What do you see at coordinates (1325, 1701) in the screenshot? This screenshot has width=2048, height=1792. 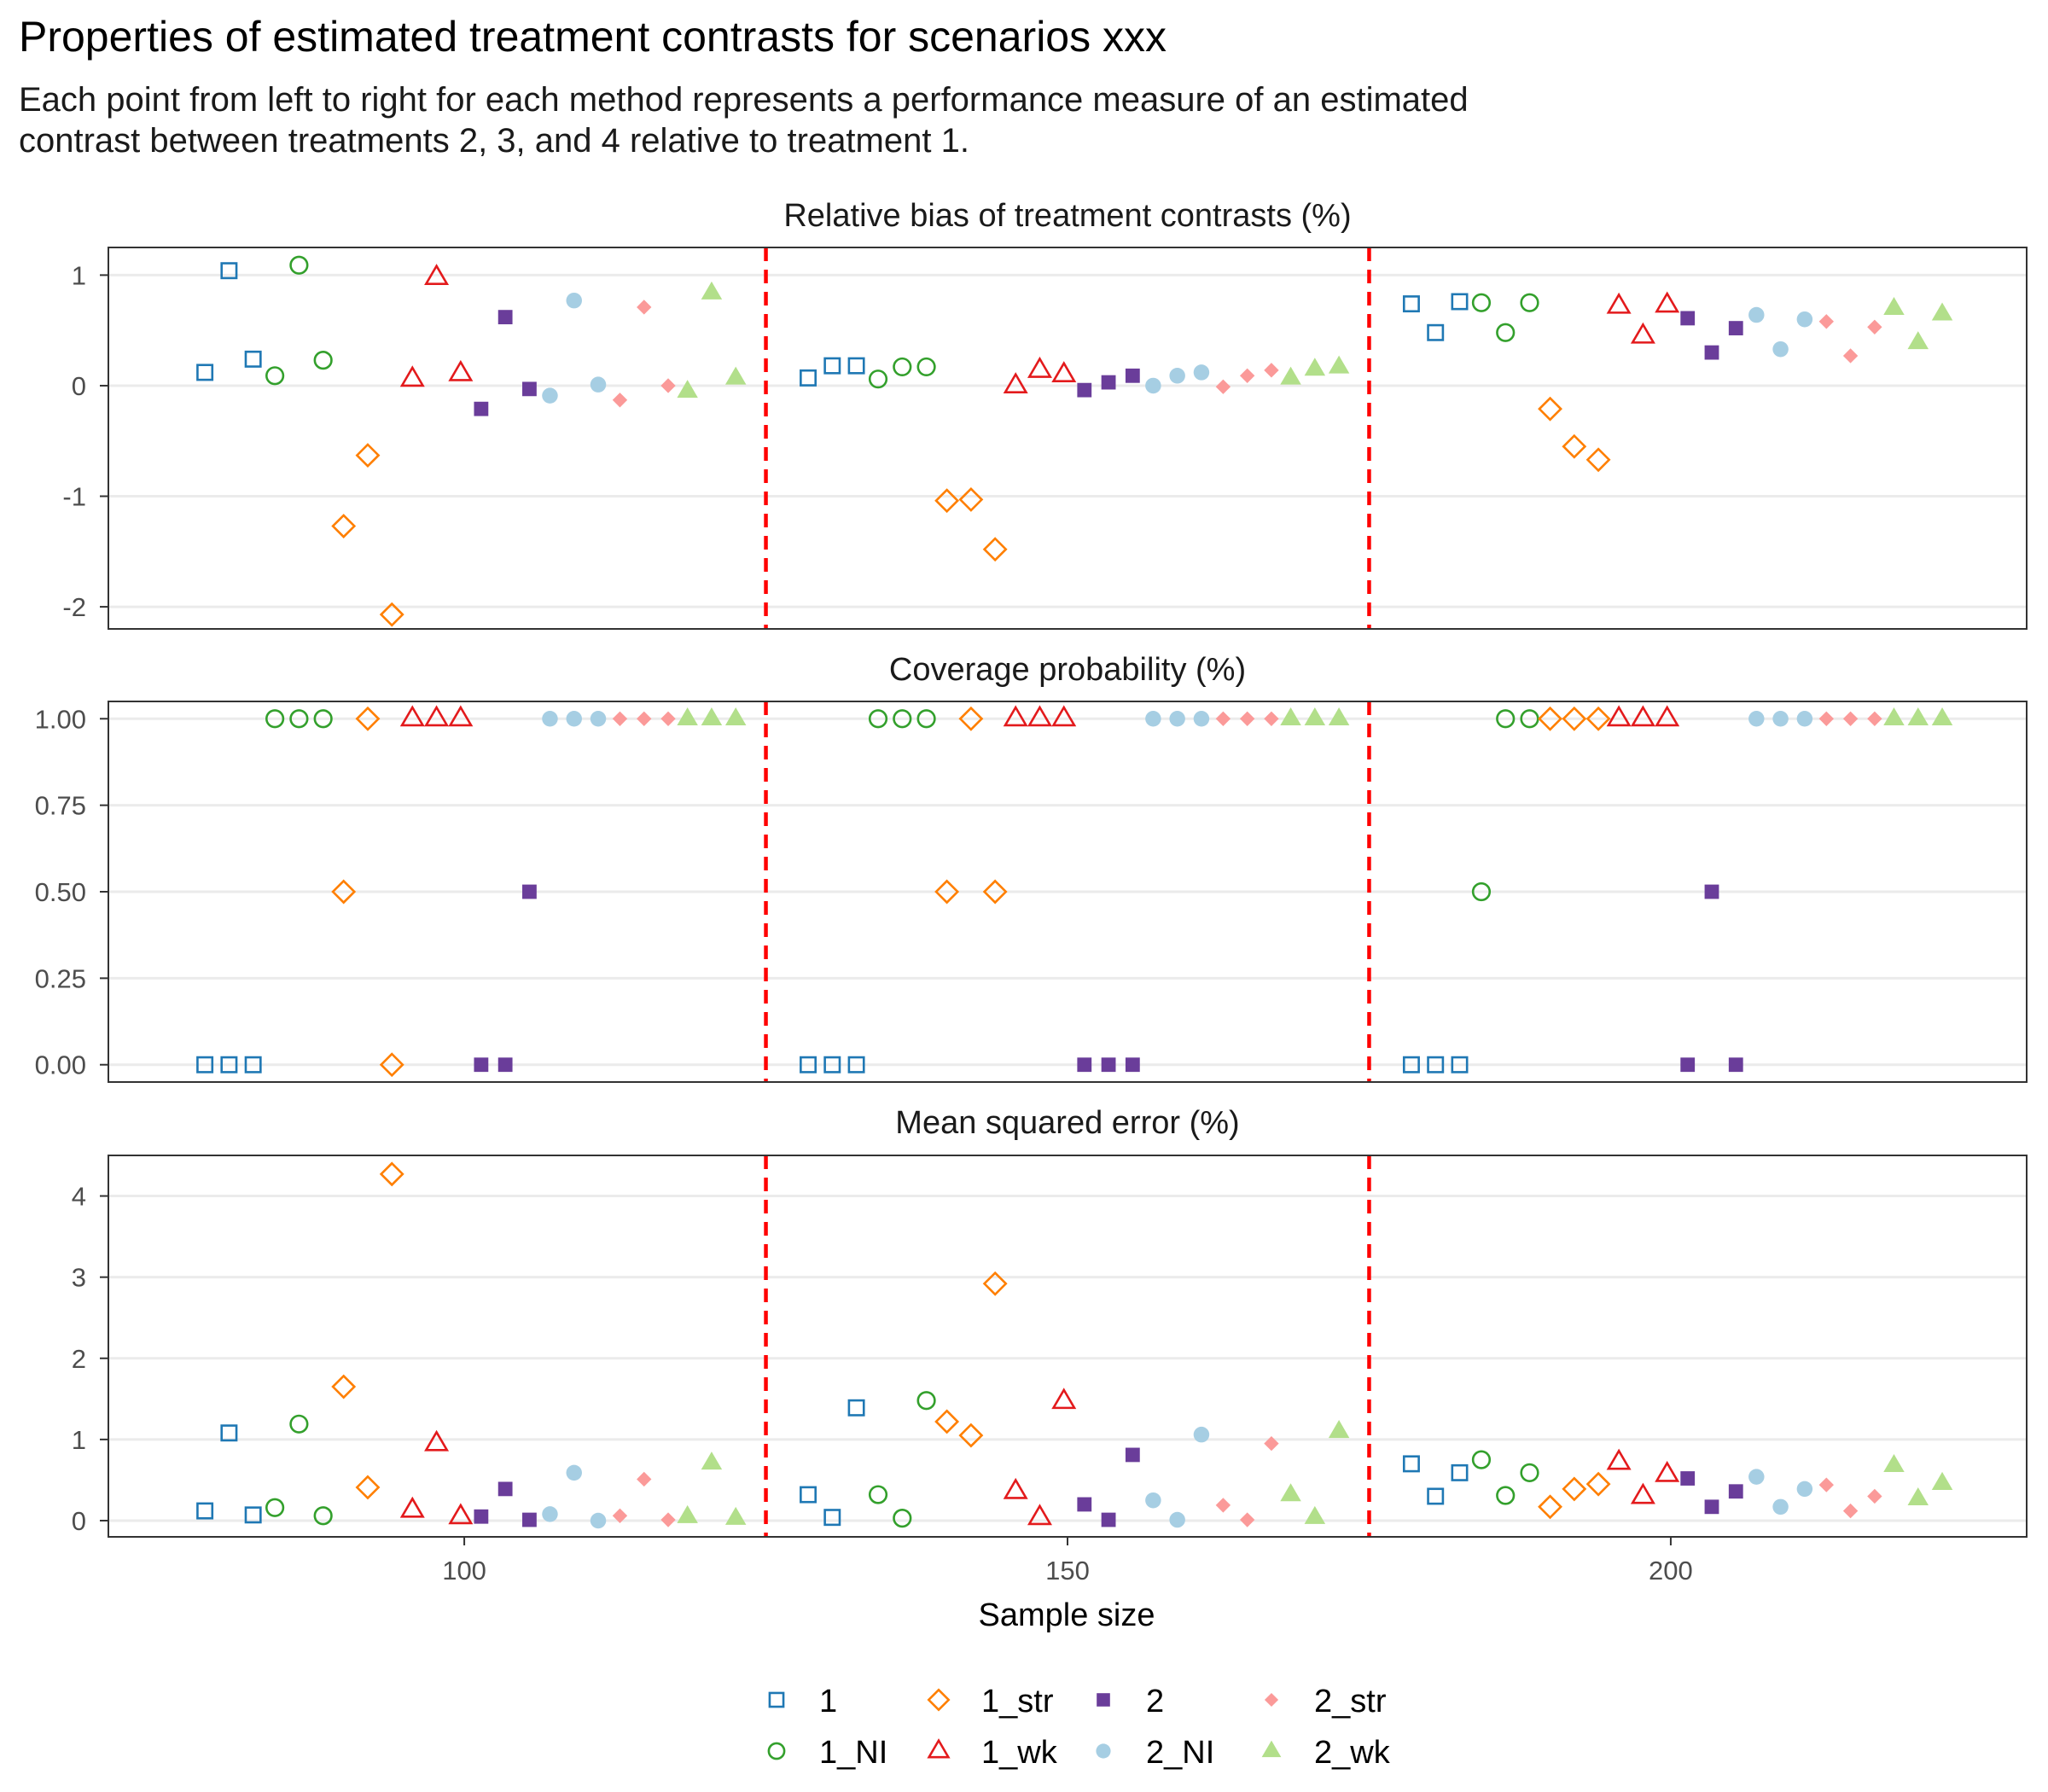 I see `legend-item-2_str: 2_str` at bounding box center [1325, 1701].